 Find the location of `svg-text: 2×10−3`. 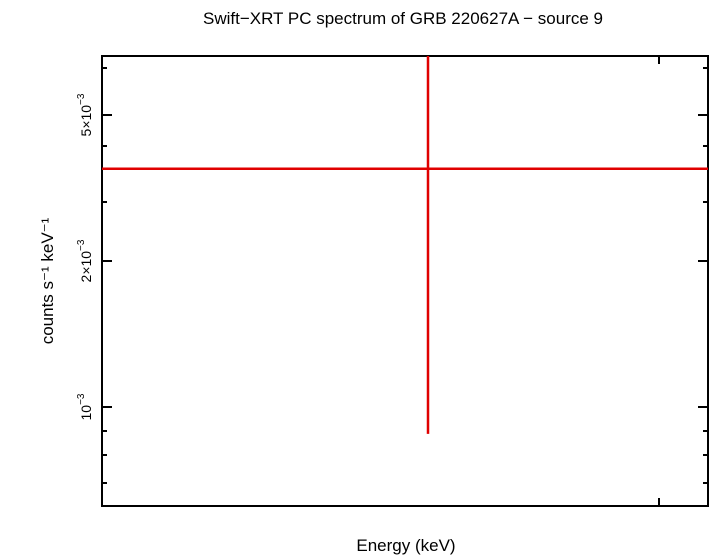

svg-text: 2×10−3 is located at coordinates (85, 260).